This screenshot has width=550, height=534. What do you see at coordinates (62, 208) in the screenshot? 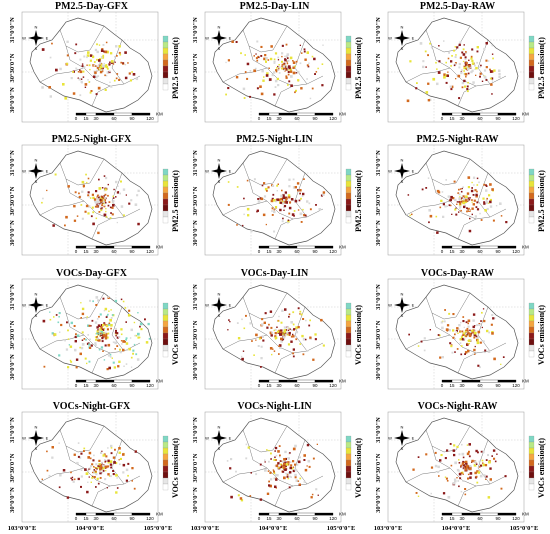
I see `district-boundary` at bounding box center [62, 208].